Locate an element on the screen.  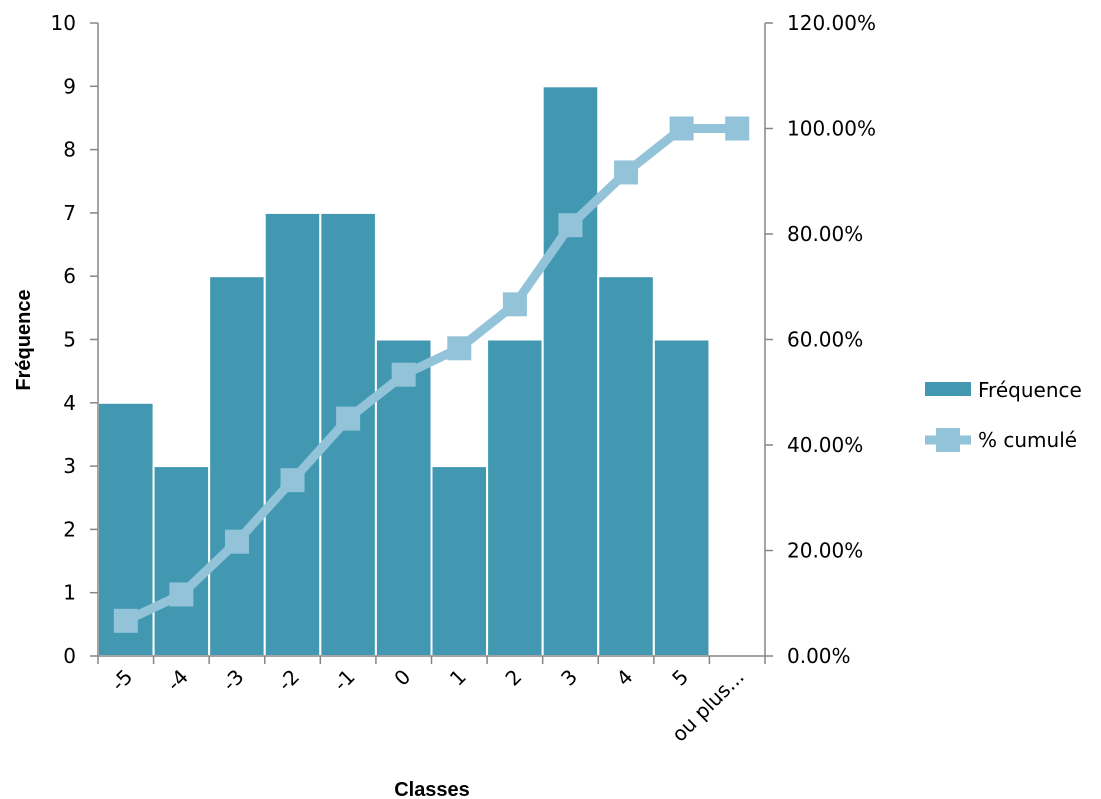
y-tick-label: 4 is located at coordinates (69, 403).